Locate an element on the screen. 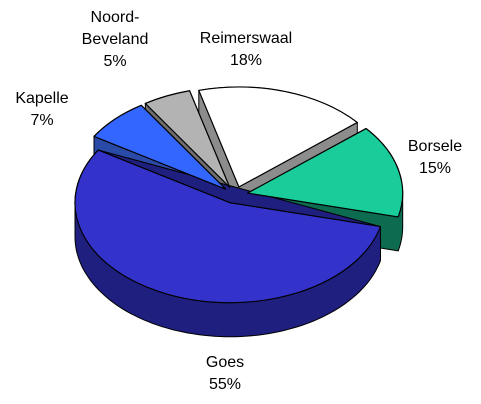 The image size is (481, 404). value-label: 5% is located at coordinates (114, 61).